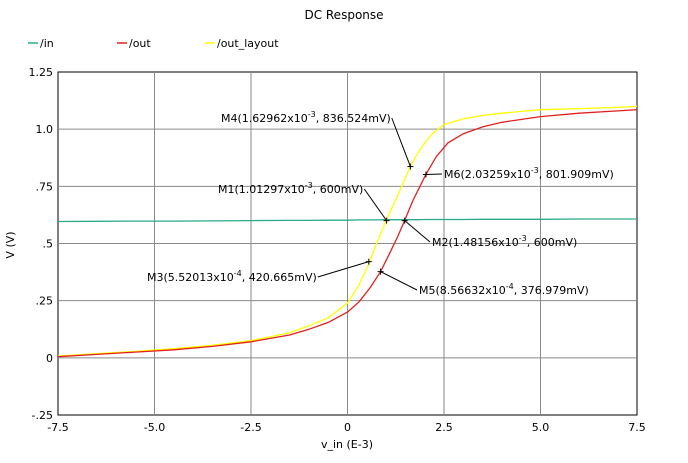  What do you see at coordinates (10, 244) in the screenshot?
I see `y-axis-label: V (V)` at bounding box center [10, 244].